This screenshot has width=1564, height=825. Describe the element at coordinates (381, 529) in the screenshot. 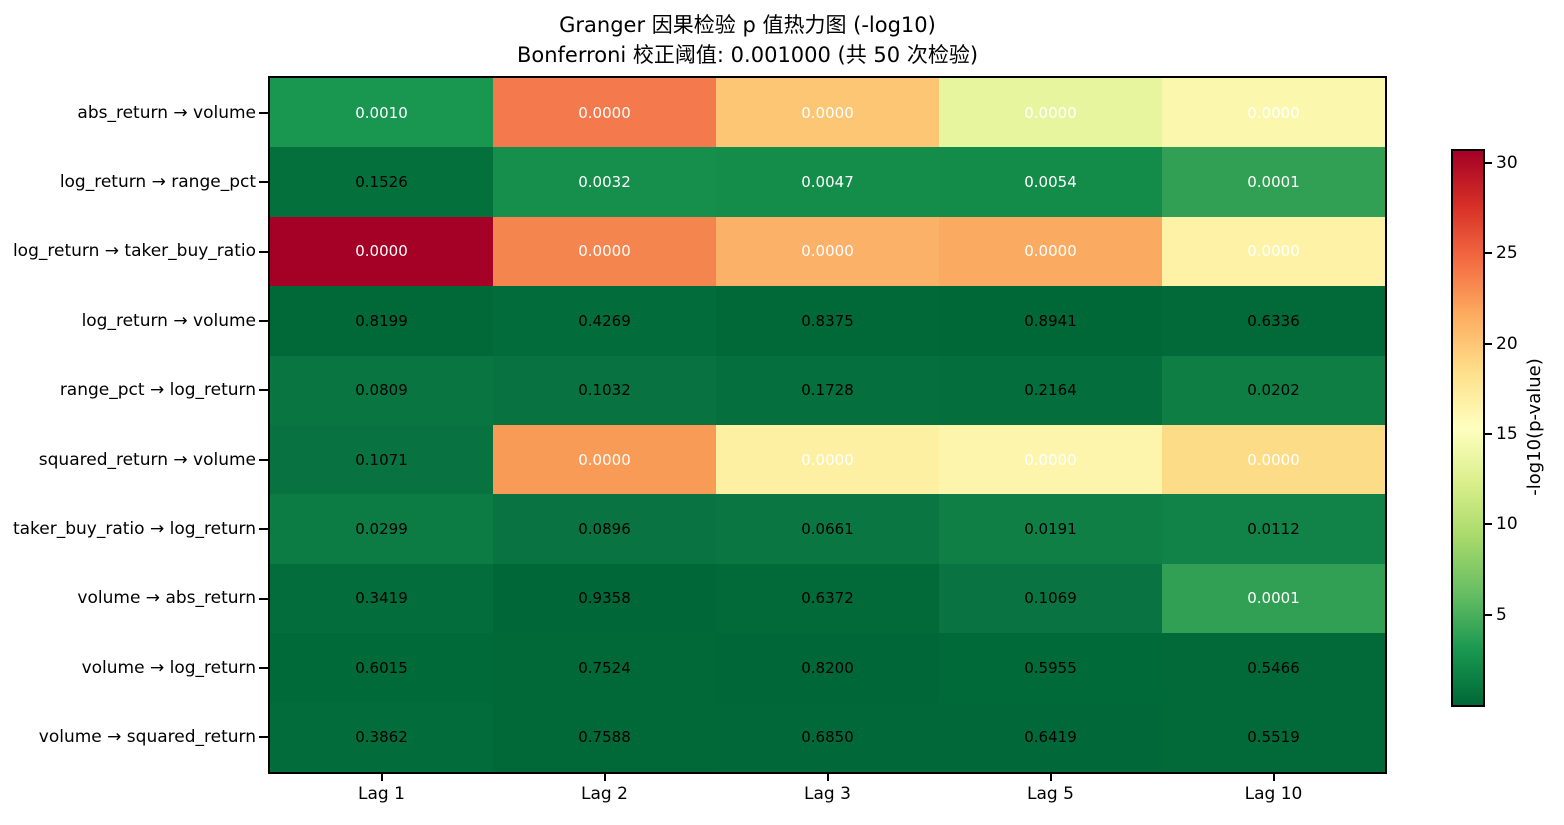

I see `heatmap-cell: 0.0299` at that location.